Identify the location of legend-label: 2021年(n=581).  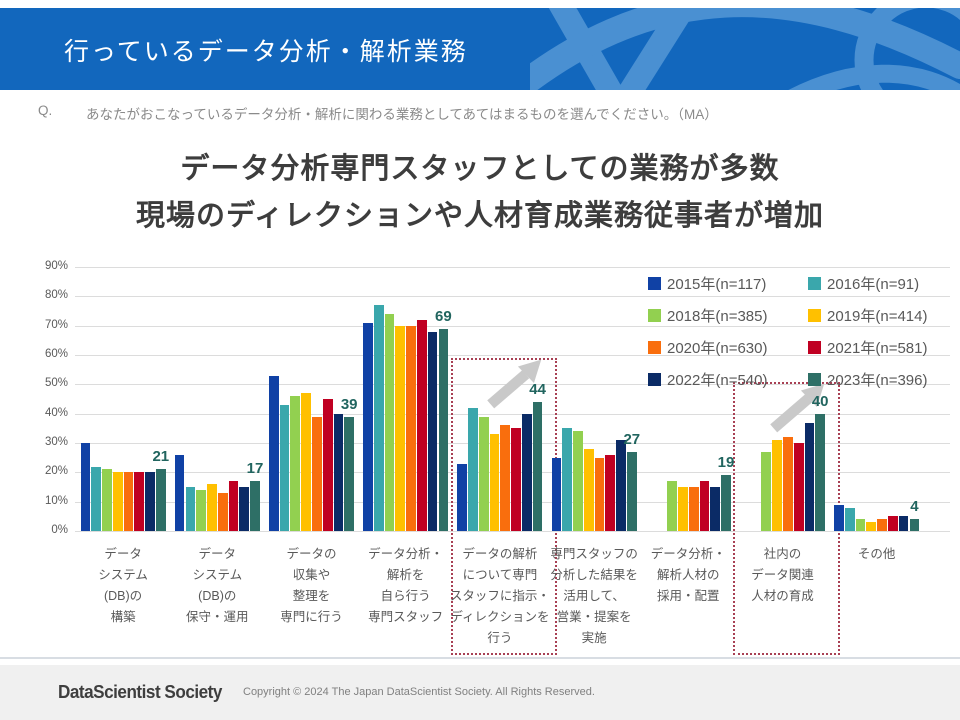
(877, 348).